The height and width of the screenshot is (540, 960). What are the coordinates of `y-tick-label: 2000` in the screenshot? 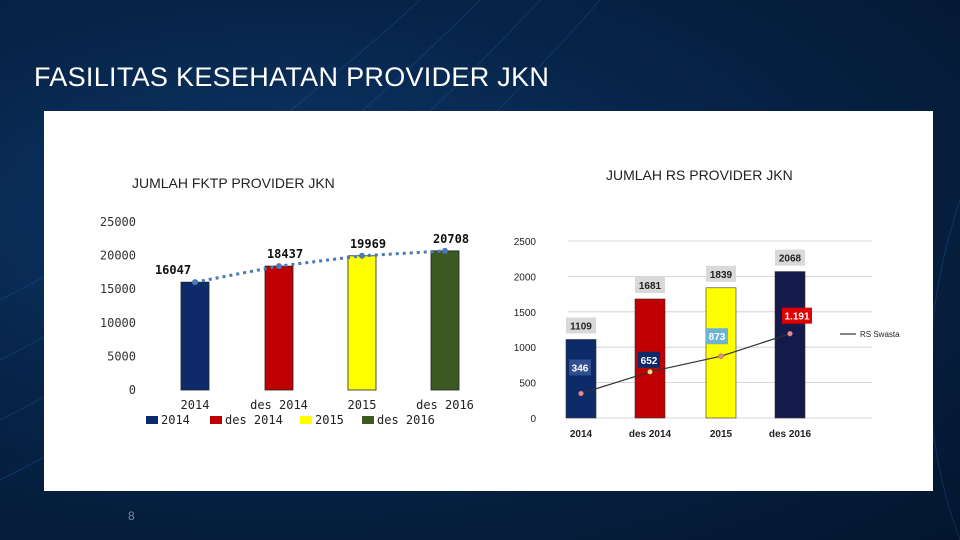 It's located at (525, 277).